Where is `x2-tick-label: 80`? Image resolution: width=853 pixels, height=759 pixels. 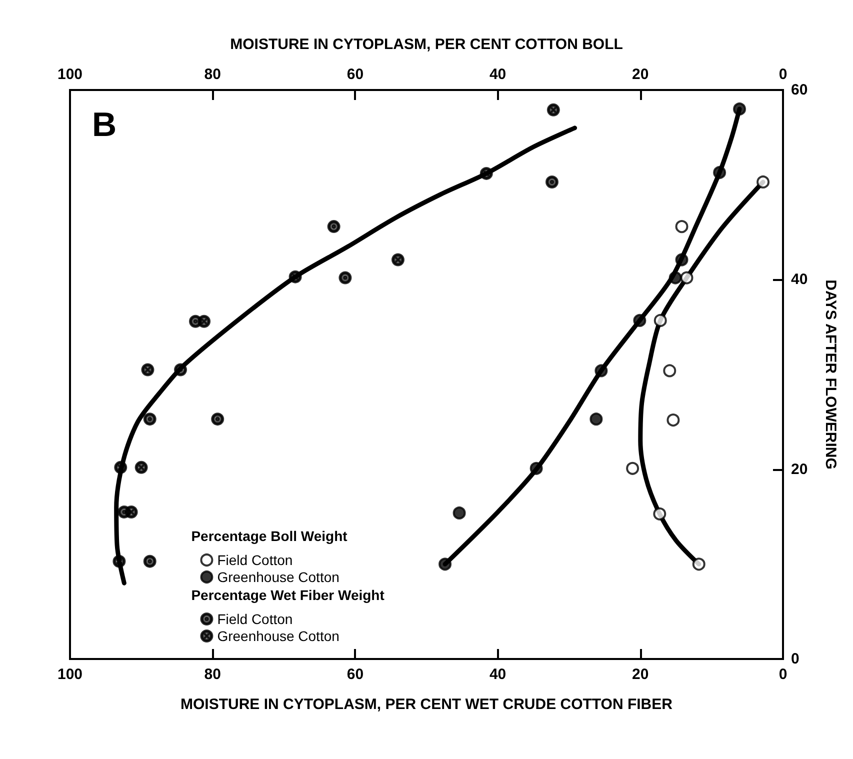 x2-tick-label: 80 is located at coordinates (212, 74).